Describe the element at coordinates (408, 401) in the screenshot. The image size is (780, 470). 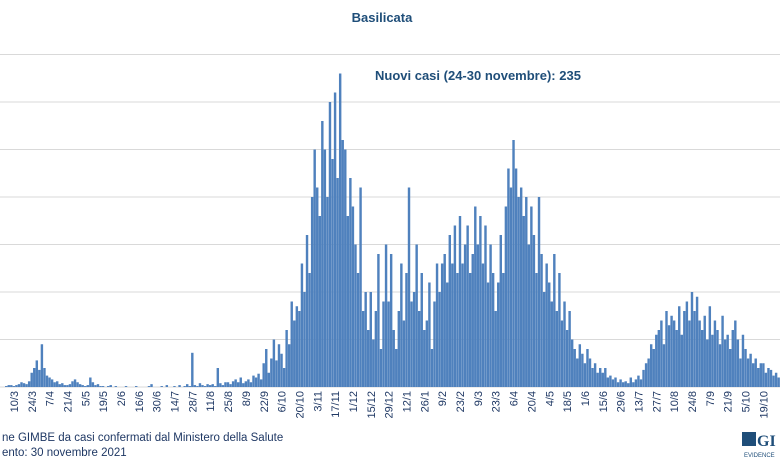
I see `x-tick-label: 12/1` at that location.